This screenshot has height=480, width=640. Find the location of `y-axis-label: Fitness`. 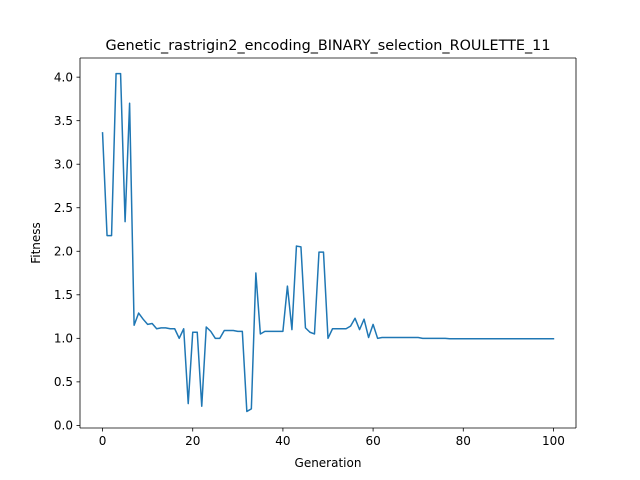

y-axis-label: Fitness is located at coordinates (36, 243).